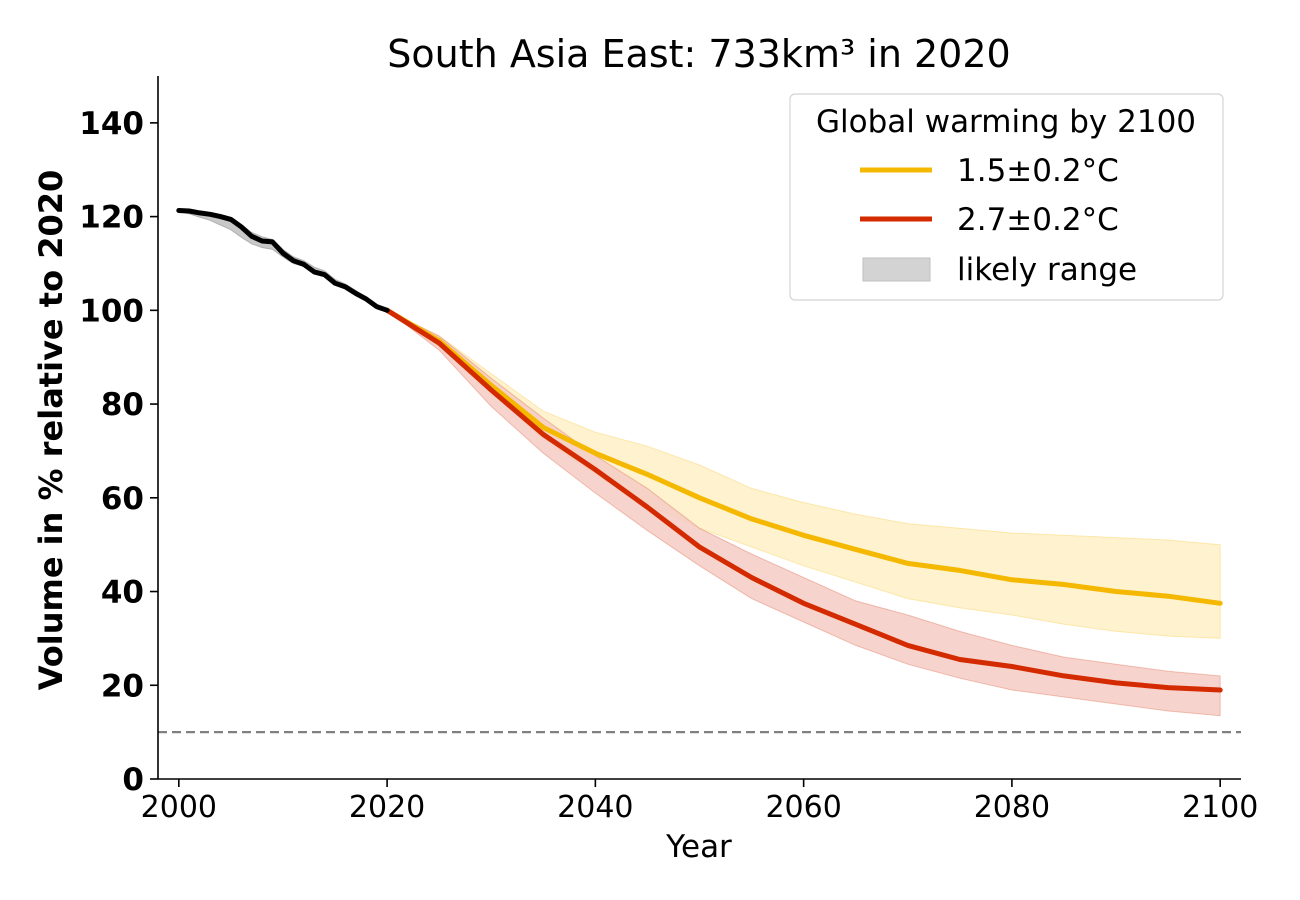 The image size is (1300, 900). What do you see at coordinates (698, 847) in the screenshot?
I see `x-axis-label: Year` at bounding box center [698, 847].